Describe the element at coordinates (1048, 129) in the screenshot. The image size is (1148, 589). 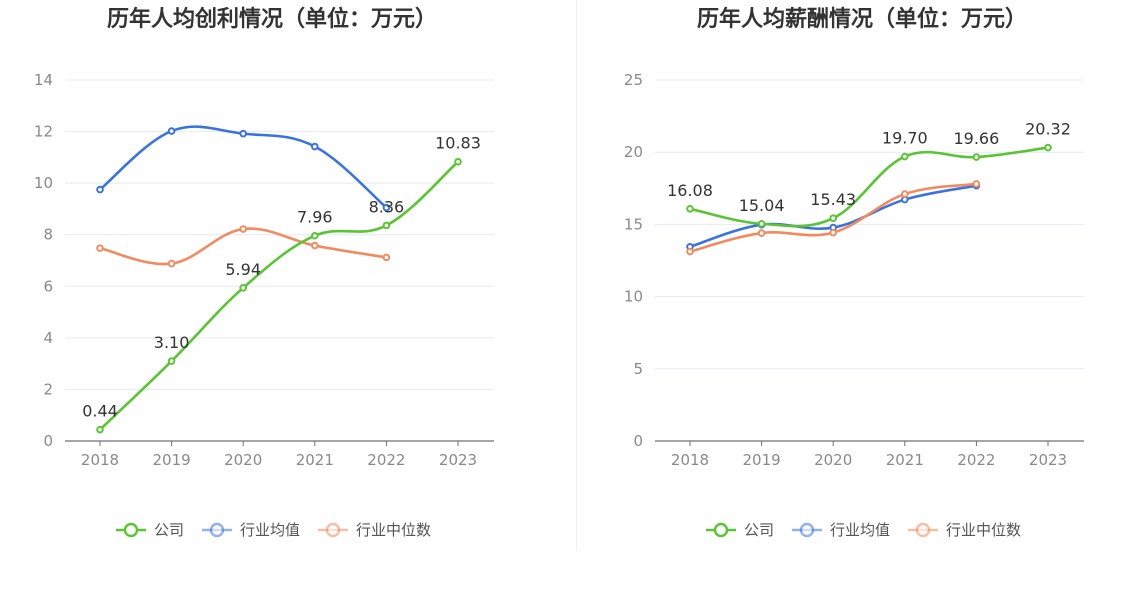
I see `data-label: 20.32` at that location.